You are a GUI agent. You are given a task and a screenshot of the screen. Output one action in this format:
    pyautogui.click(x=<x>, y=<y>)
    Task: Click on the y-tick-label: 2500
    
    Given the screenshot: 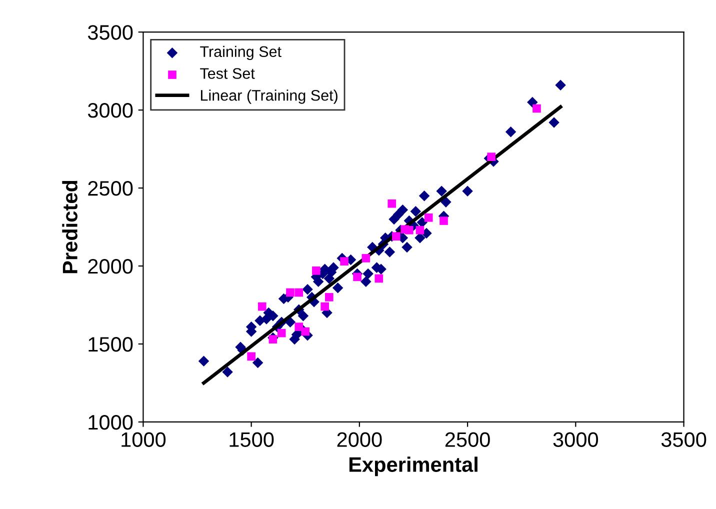 What is the action you would take?
    pyautogui.click(x=110, y=188)
    